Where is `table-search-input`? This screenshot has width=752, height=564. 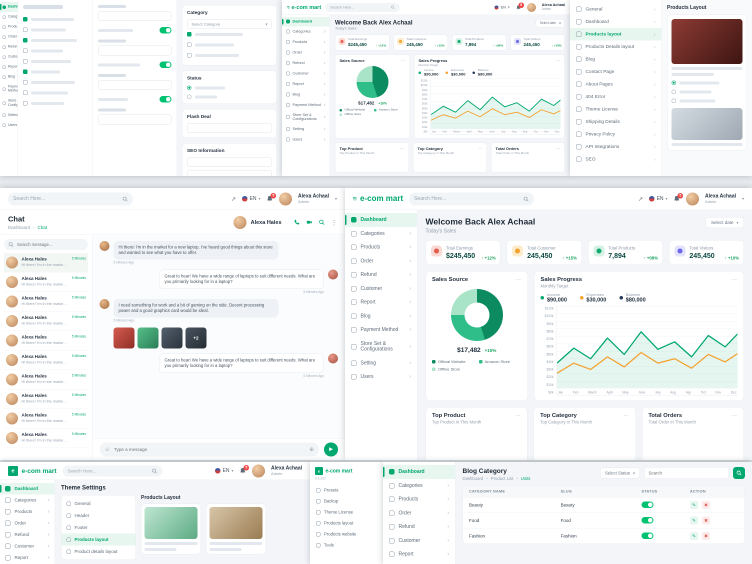 table-search-input is located at coordinates (686, 473).